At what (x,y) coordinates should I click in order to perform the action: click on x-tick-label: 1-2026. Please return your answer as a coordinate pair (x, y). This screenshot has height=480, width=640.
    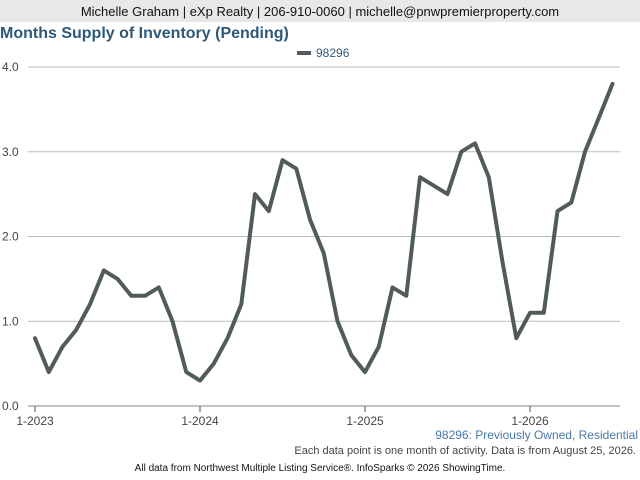
    Looking at the image, I should click on (530, 421).